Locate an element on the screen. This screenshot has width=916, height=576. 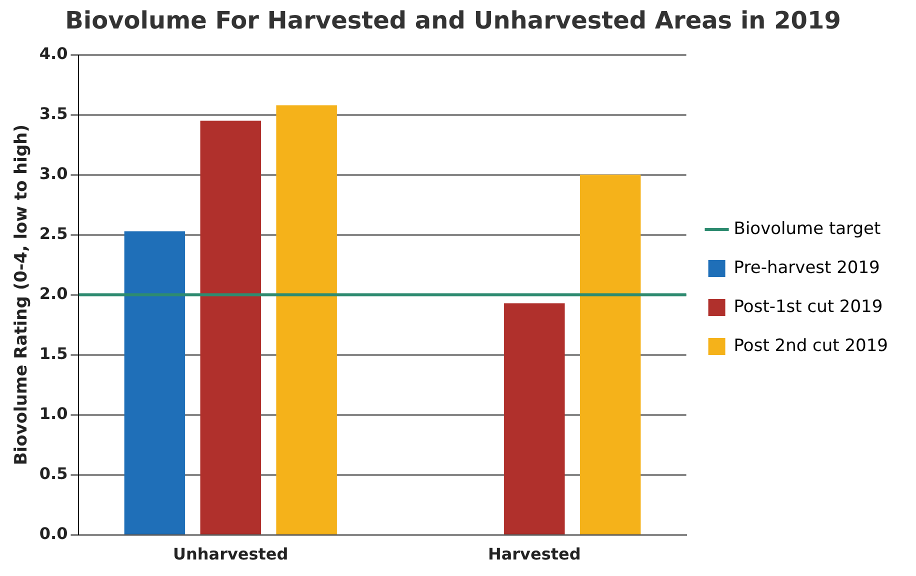
y-tick-label: 3.5 is located at coordinates (53, 113).